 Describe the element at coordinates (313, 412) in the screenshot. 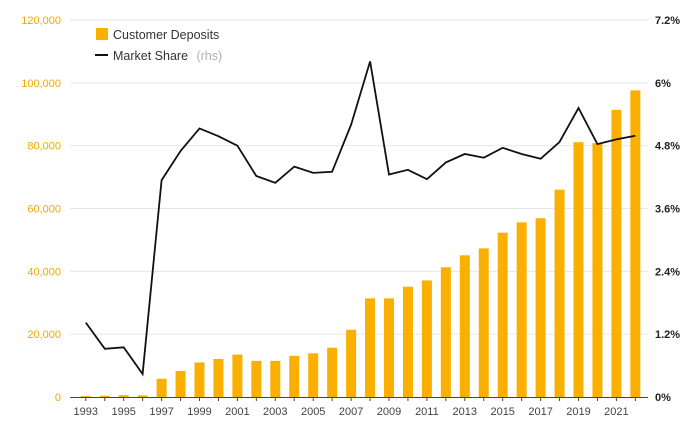

I see `x-tick-label: 2005` at that location.